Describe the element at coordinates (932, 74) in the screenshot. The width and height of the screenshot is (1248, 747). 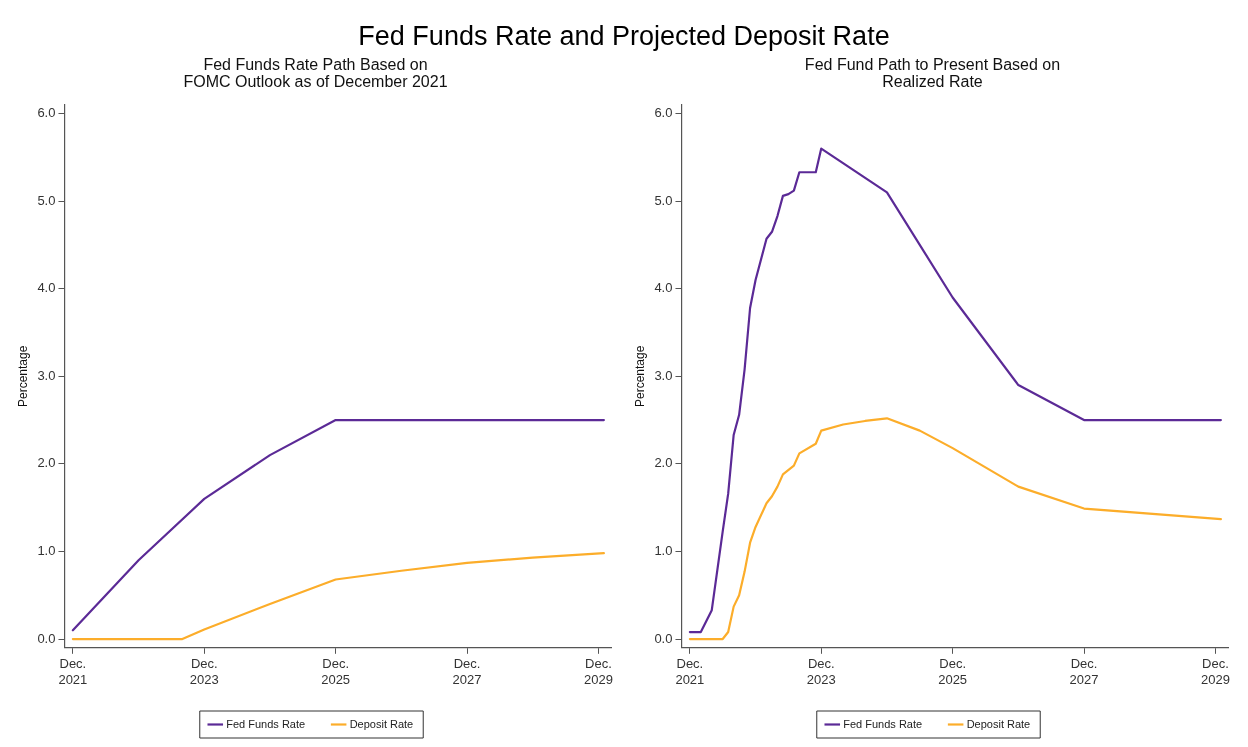
I see `chart-subtitle: Fed Fund Path to Present Based on Realized Rate` at that location.